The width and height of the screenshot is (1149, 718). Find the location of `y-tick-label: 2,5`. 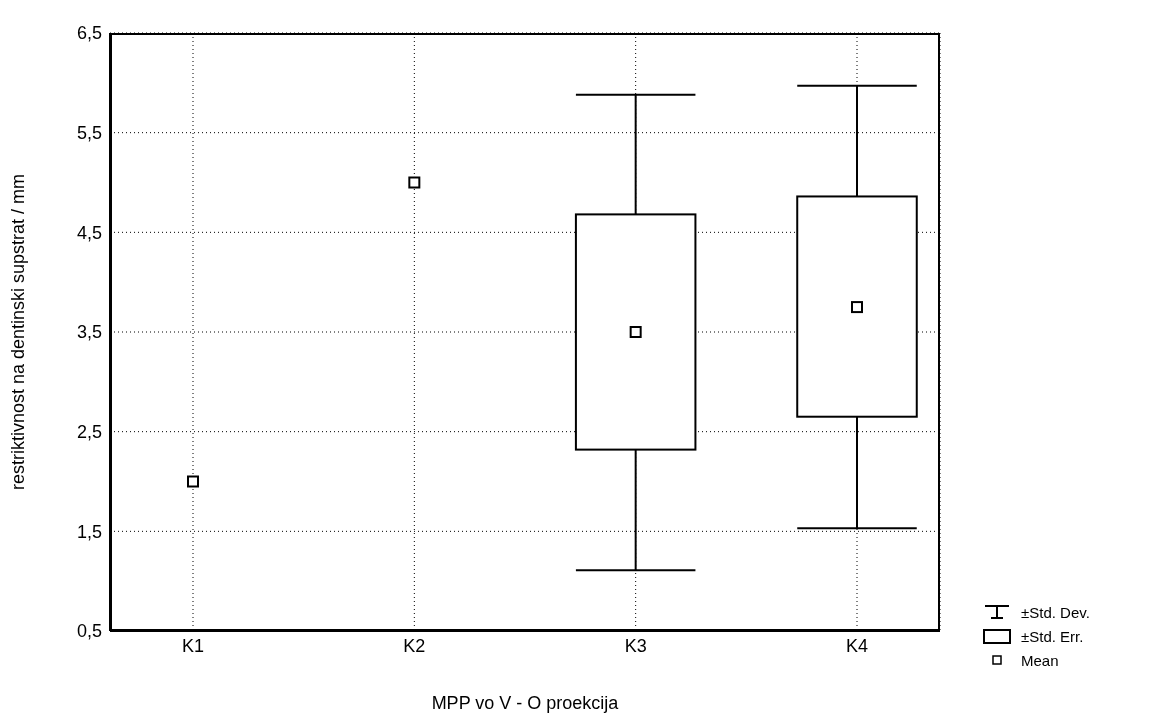

y-tick-label: 2,5 is located at coordinates (89, 432).